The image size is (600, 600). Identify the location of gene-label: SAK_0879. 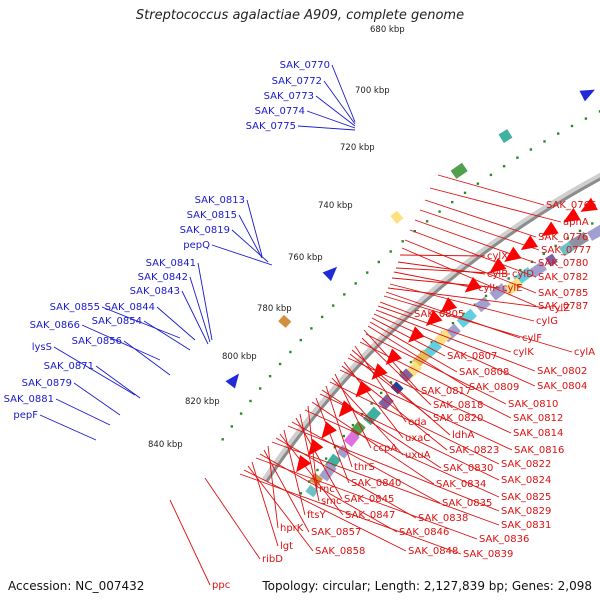
(47, 383).